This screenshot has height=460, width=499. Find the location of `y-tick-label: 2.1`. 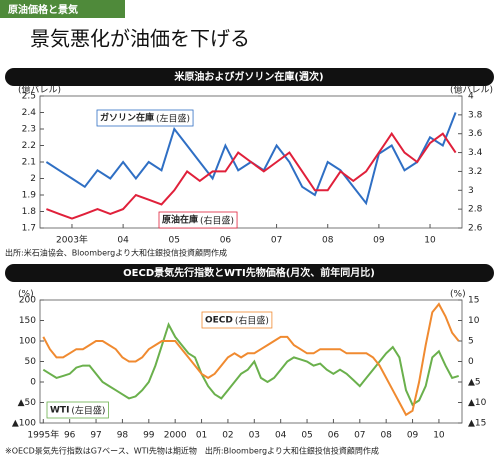

y-tick-label: 2.1 is located at coordinates (29, 163).